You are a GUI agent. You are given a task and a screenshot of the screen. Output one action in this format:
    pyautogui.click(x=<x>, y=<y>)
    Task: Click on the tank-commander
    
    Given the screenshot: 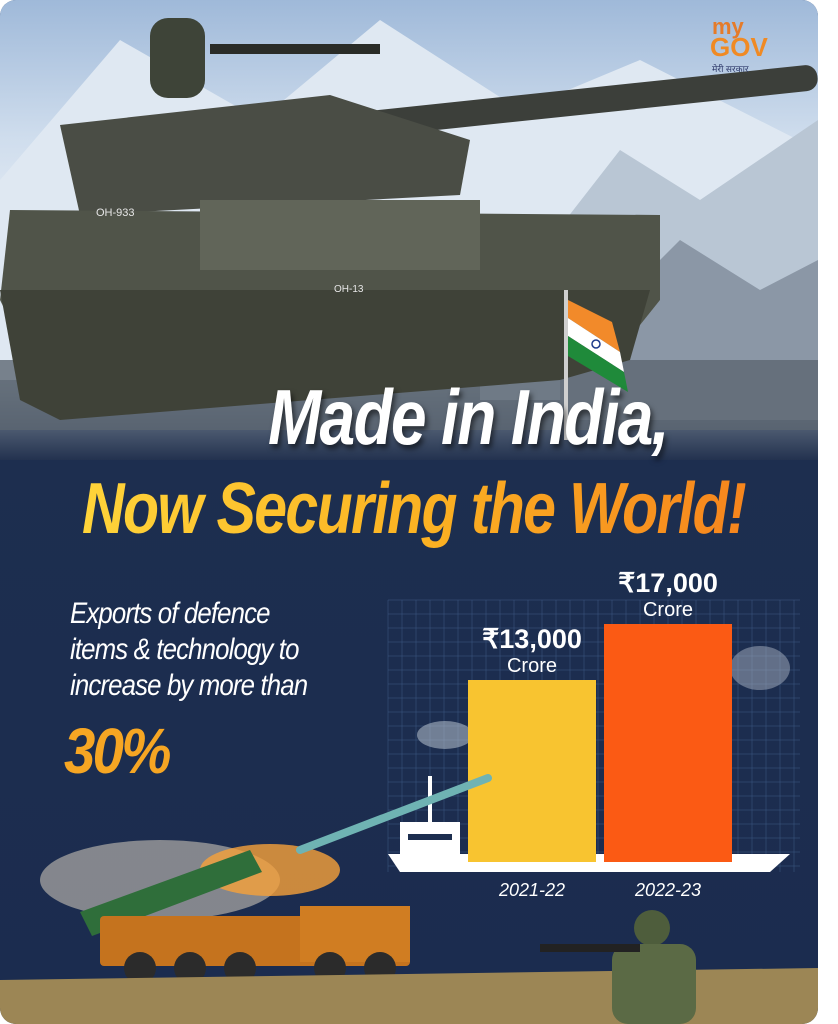 What is the action you would take?
    pyautogui.click(x=177, y=58)
    